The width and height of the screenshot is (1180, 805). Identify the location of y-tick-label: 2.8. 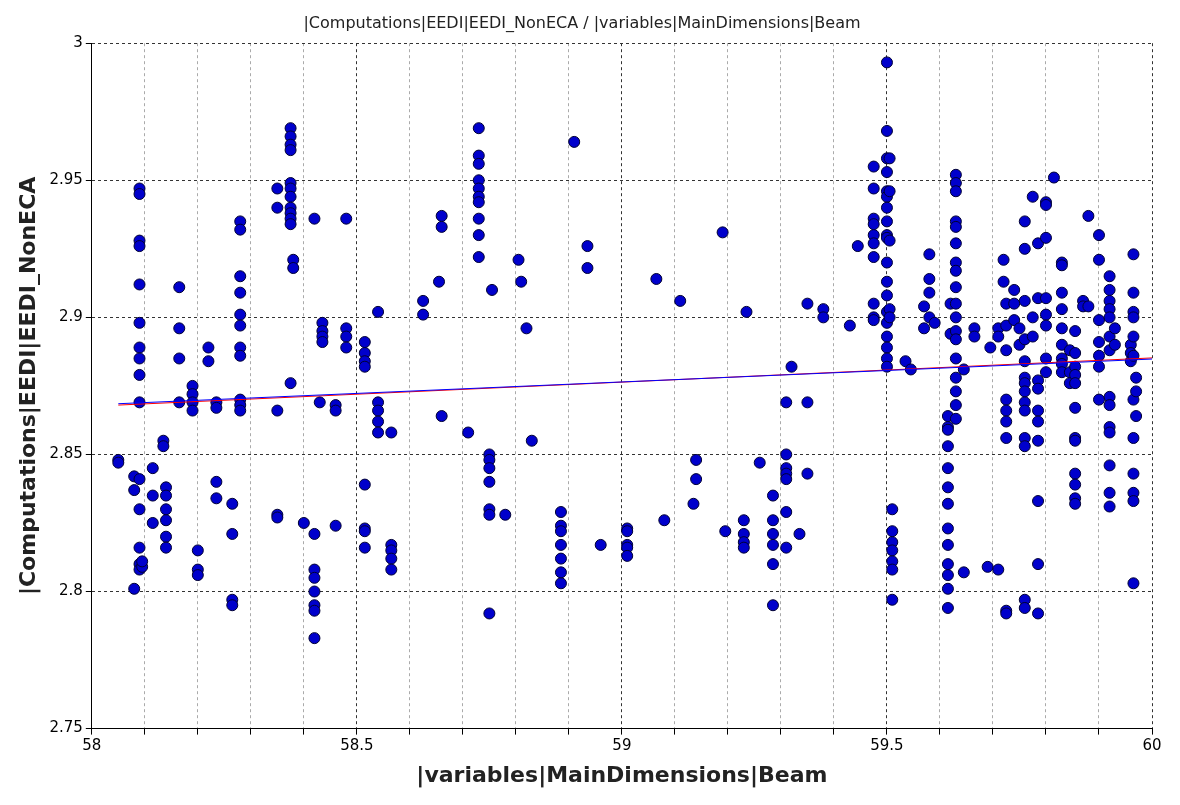
(70, 590).